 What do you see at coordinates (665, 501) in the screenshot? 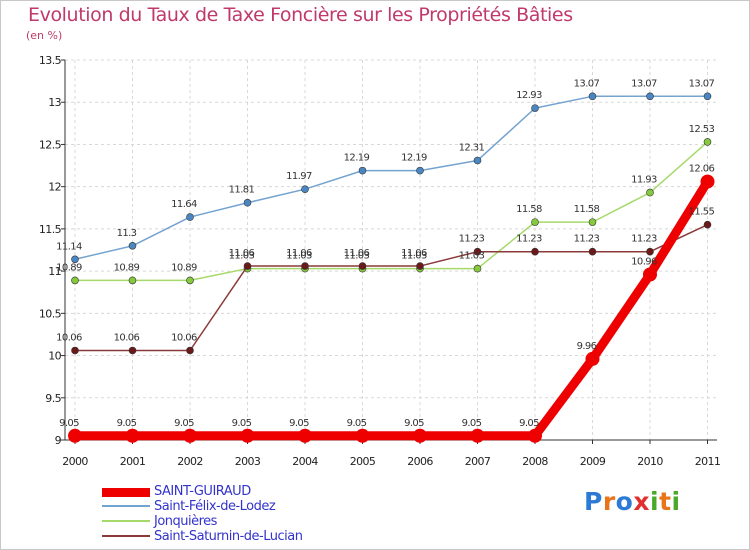
I see `logo-letter: t` at bounding box center [665, 501].